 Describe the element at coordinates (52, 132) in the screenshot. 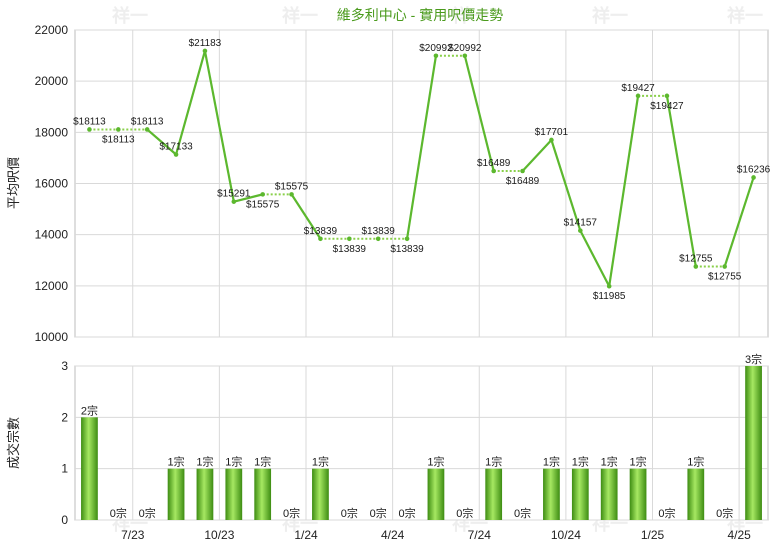

I see `price-y-tick: 18000` at that location.